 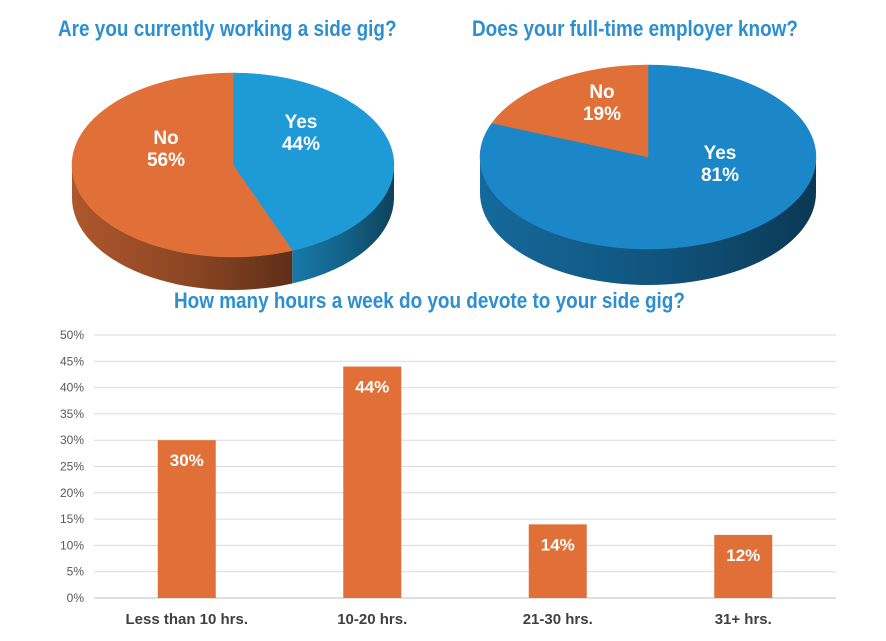 I want to click on pie-1-slice-yes, so click(x=313, y=161).